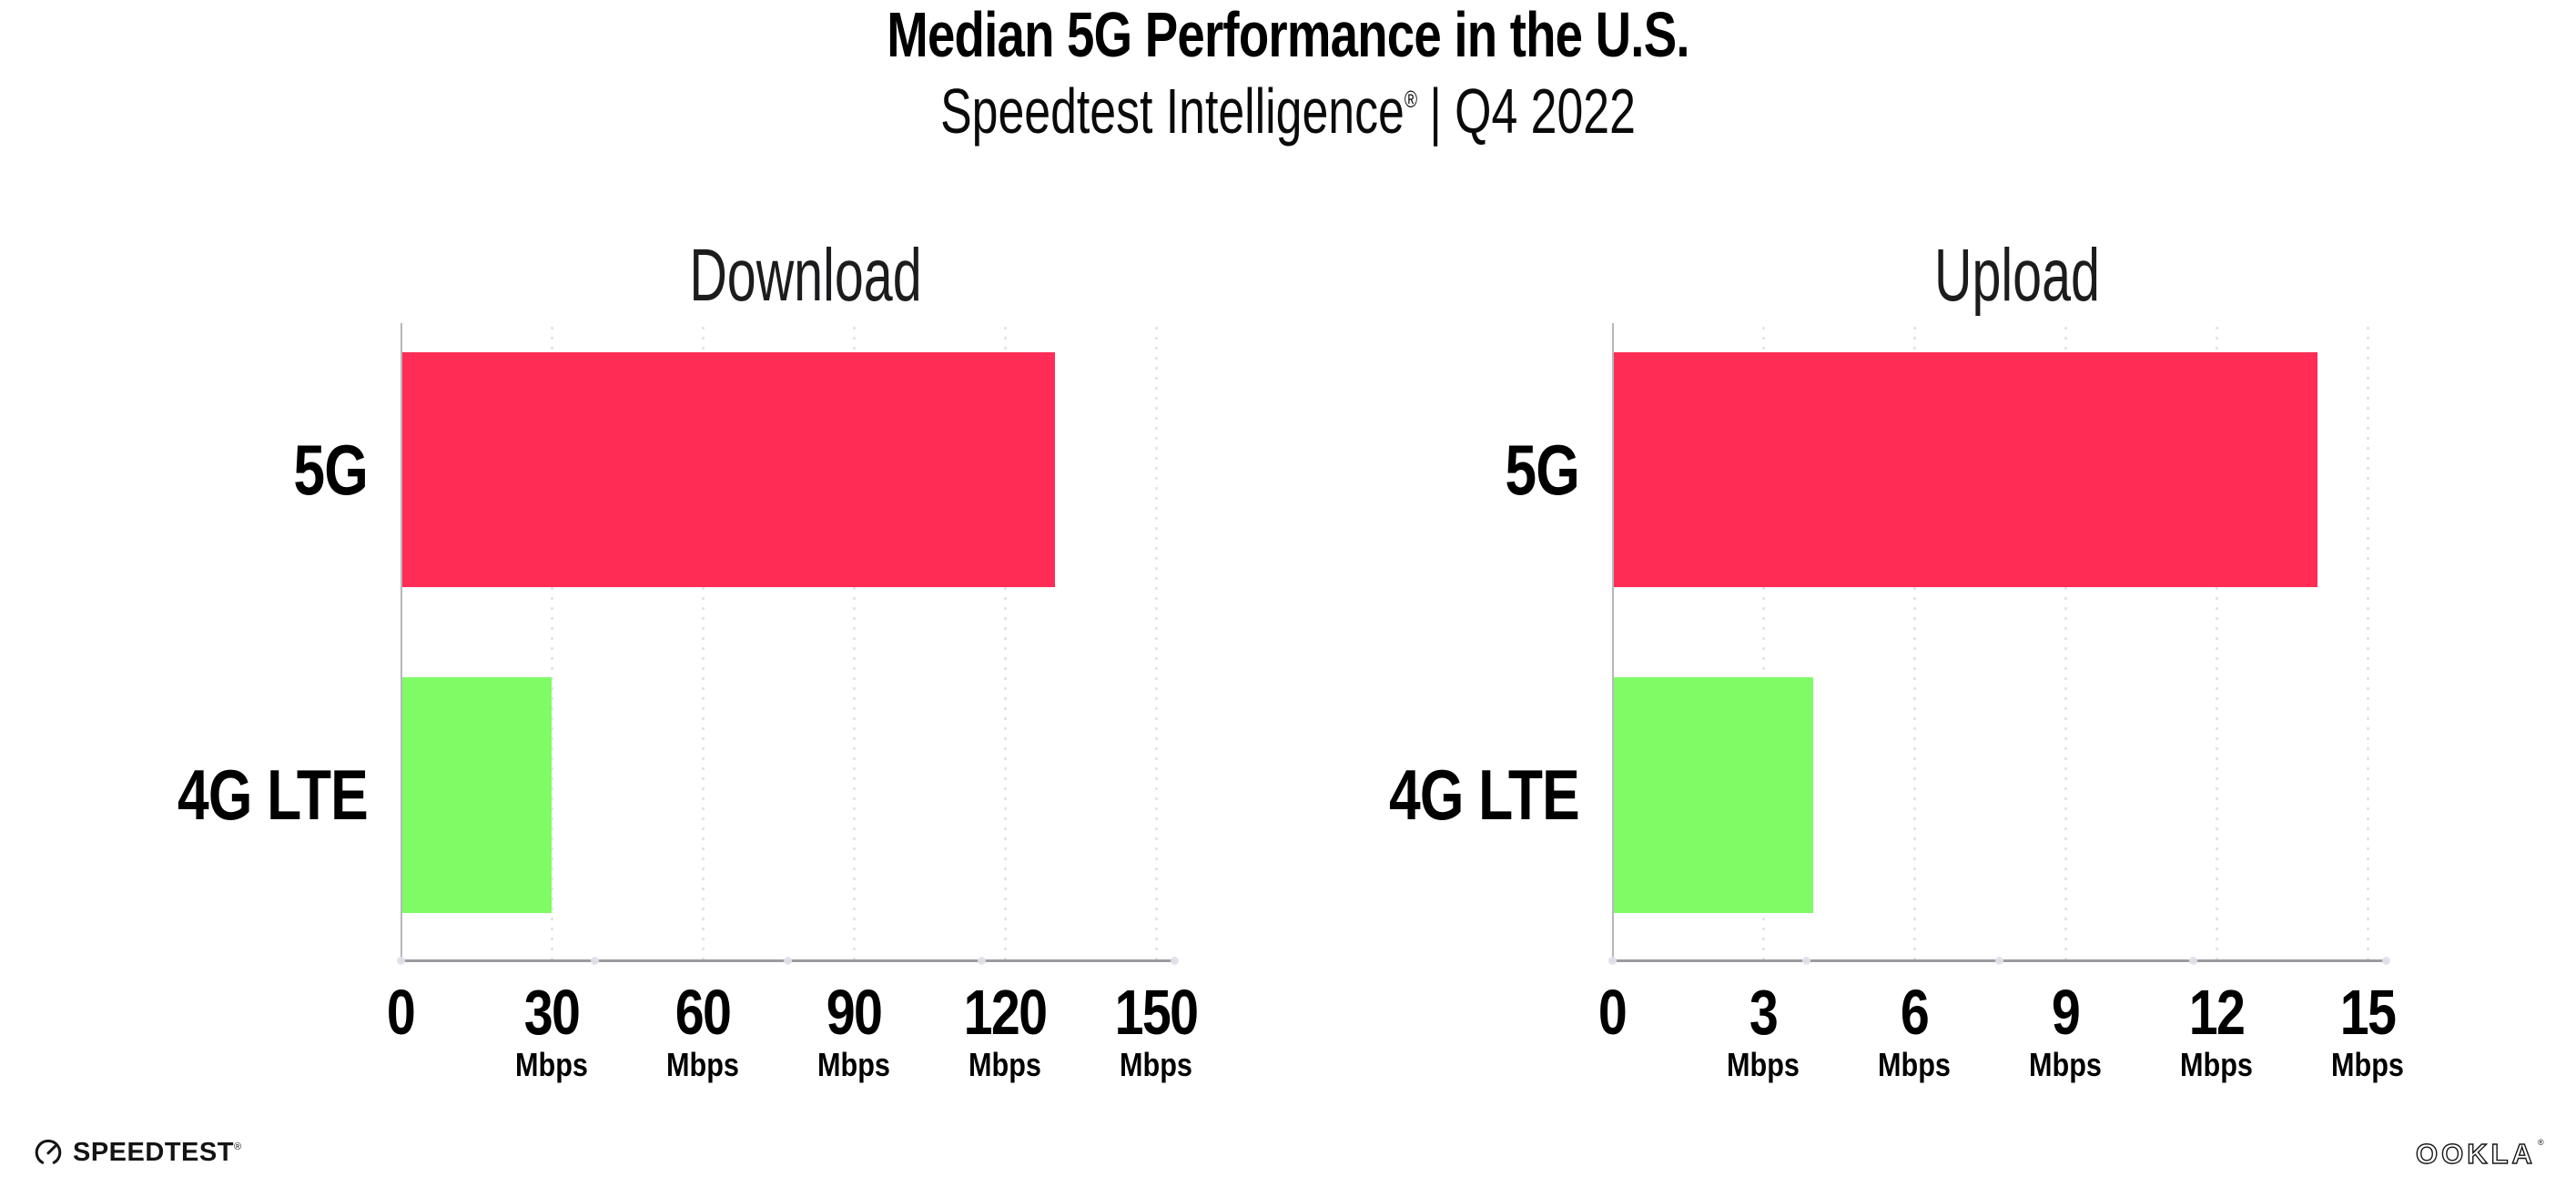 The image size is (2576, 1197). Describe the element at coordinates (2066, 1012) in the screenshot. I see `x-tick-label: 9` at that location.